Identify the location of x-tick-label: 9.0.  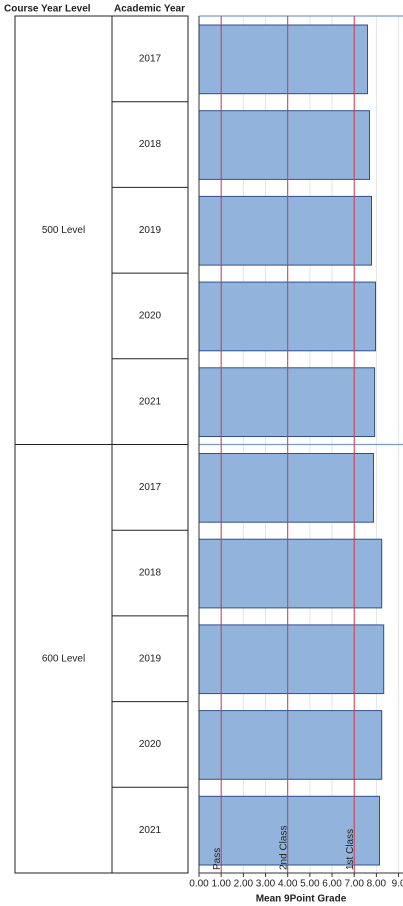
(397, 884).